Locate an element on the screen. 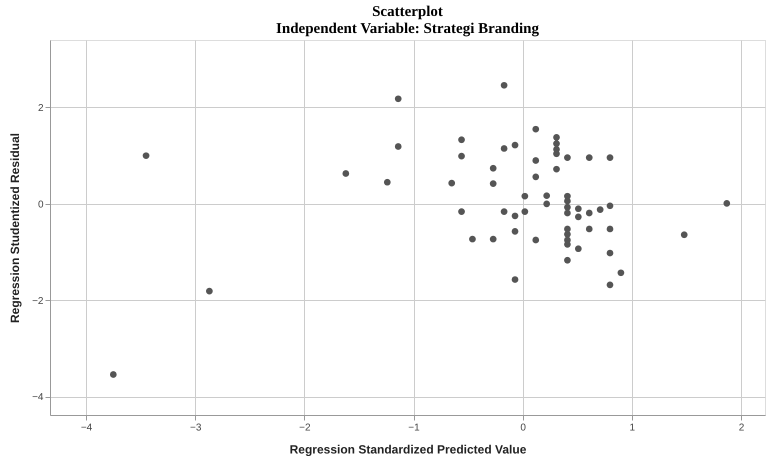 This screenshot has width=771, height=461. y-tick-label: −4 is located at coordinates (38, 398).